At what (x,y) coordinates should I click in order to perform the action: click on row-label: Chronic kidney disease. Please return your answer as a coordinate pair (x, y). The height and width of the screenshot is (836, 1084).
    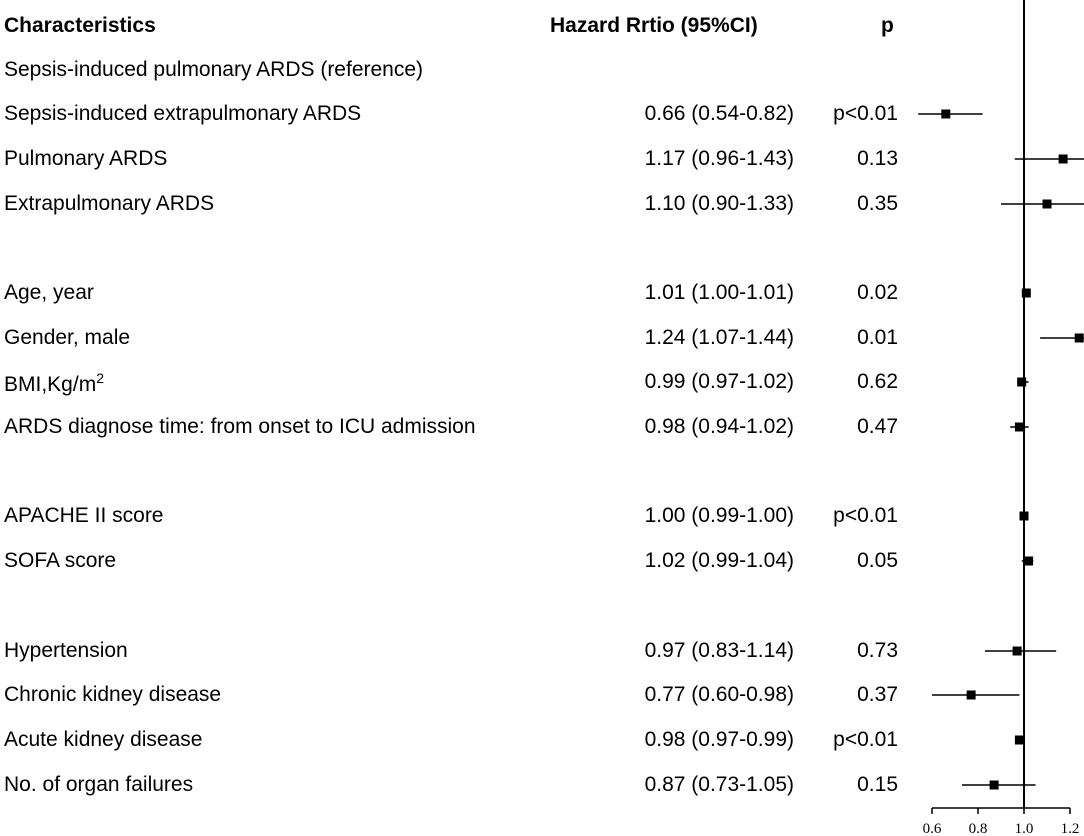
    Looking at the image, I should click on (113, 694).